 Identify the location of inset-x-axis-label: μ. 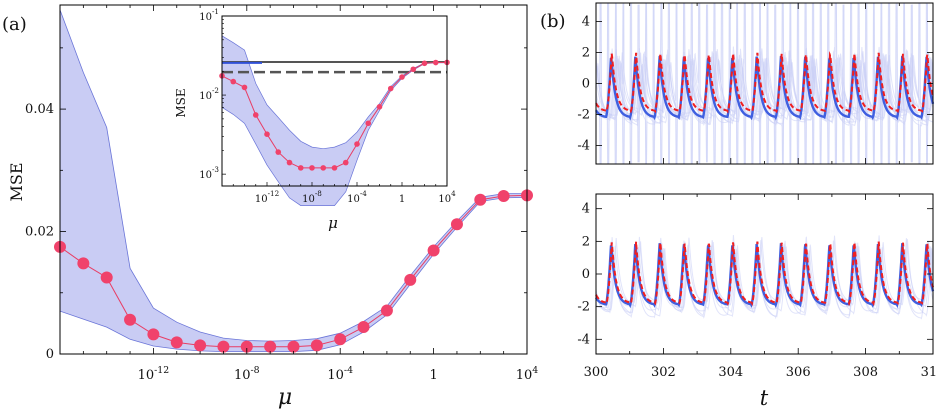
(333, 223).